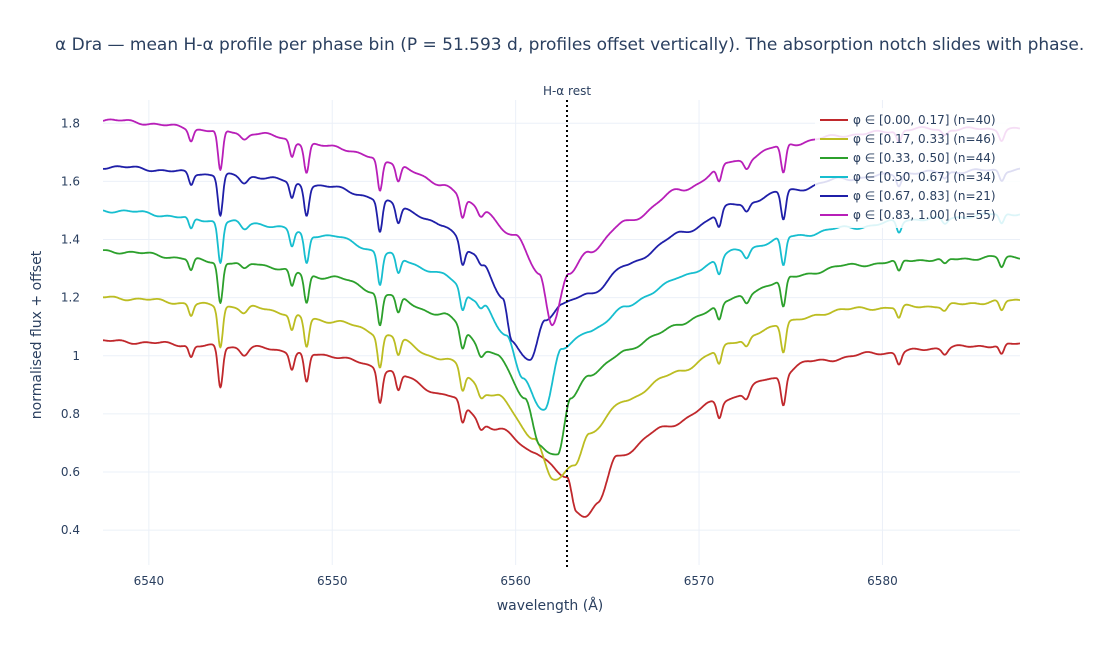 The image size is (1100, 650). I want to click on y-tick-label: 1.8, so click(70, 123).